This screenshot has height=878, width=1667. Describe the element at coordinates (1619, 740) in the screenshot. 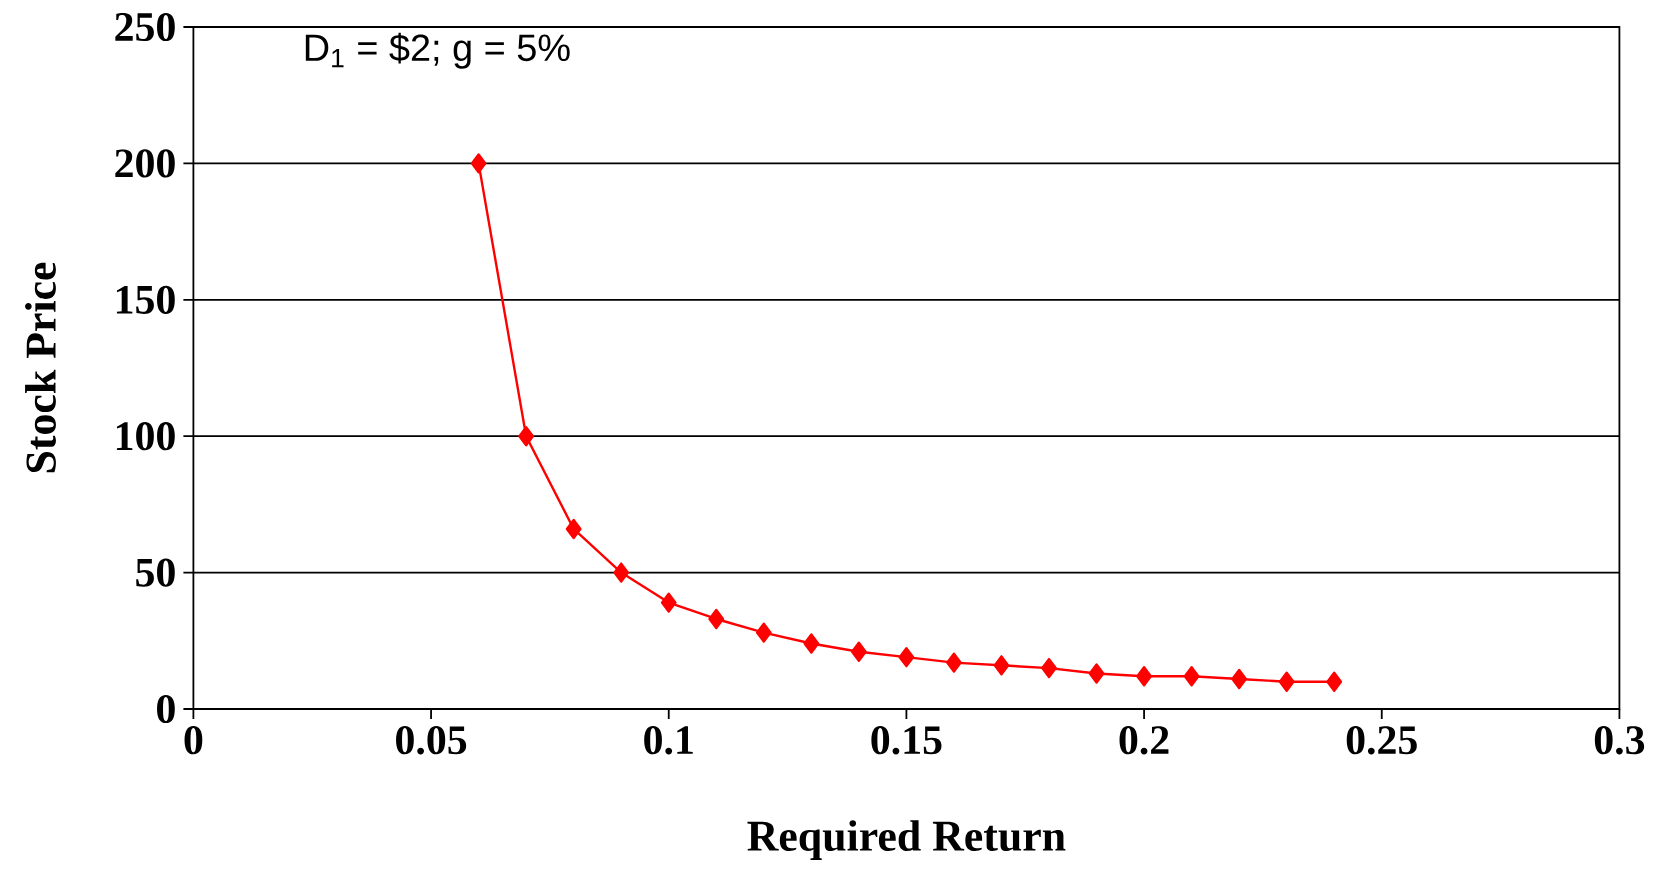

I see `x-tick-label: 0.3` at that location.